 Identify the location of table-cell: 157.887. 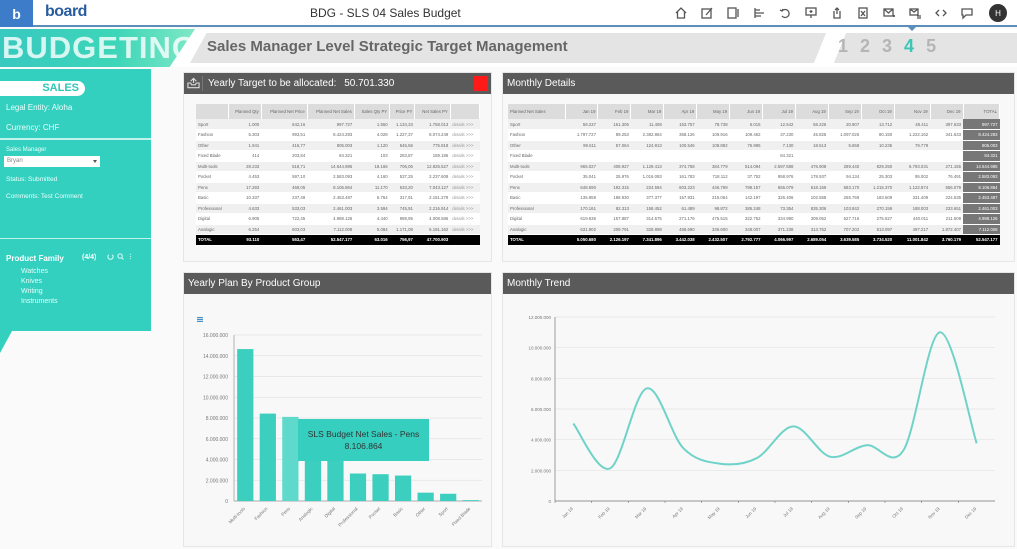
(614, 219).